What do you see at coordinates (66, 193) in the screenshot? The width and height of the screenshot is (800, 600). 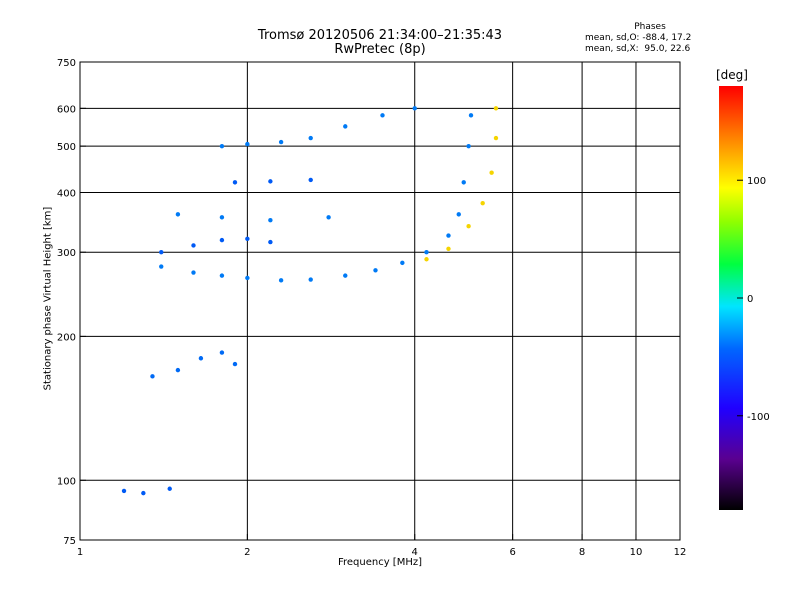 I see `y-tick-label: 400` at bounding box center [66, 193].